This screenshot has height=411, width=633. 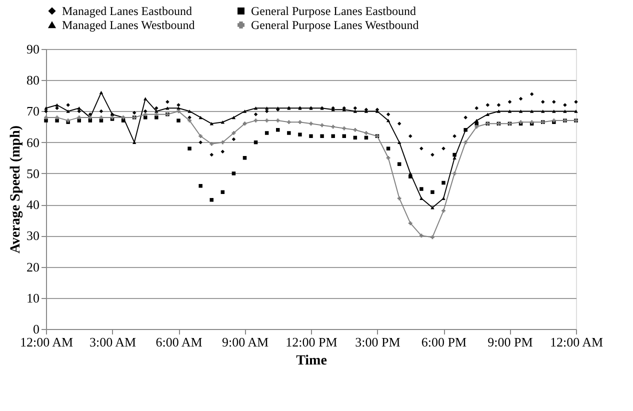 What do you see at coordinates (33, 80) in the screenshot?
I see `y-tick-label: 80` at bounding box center [33, 80].